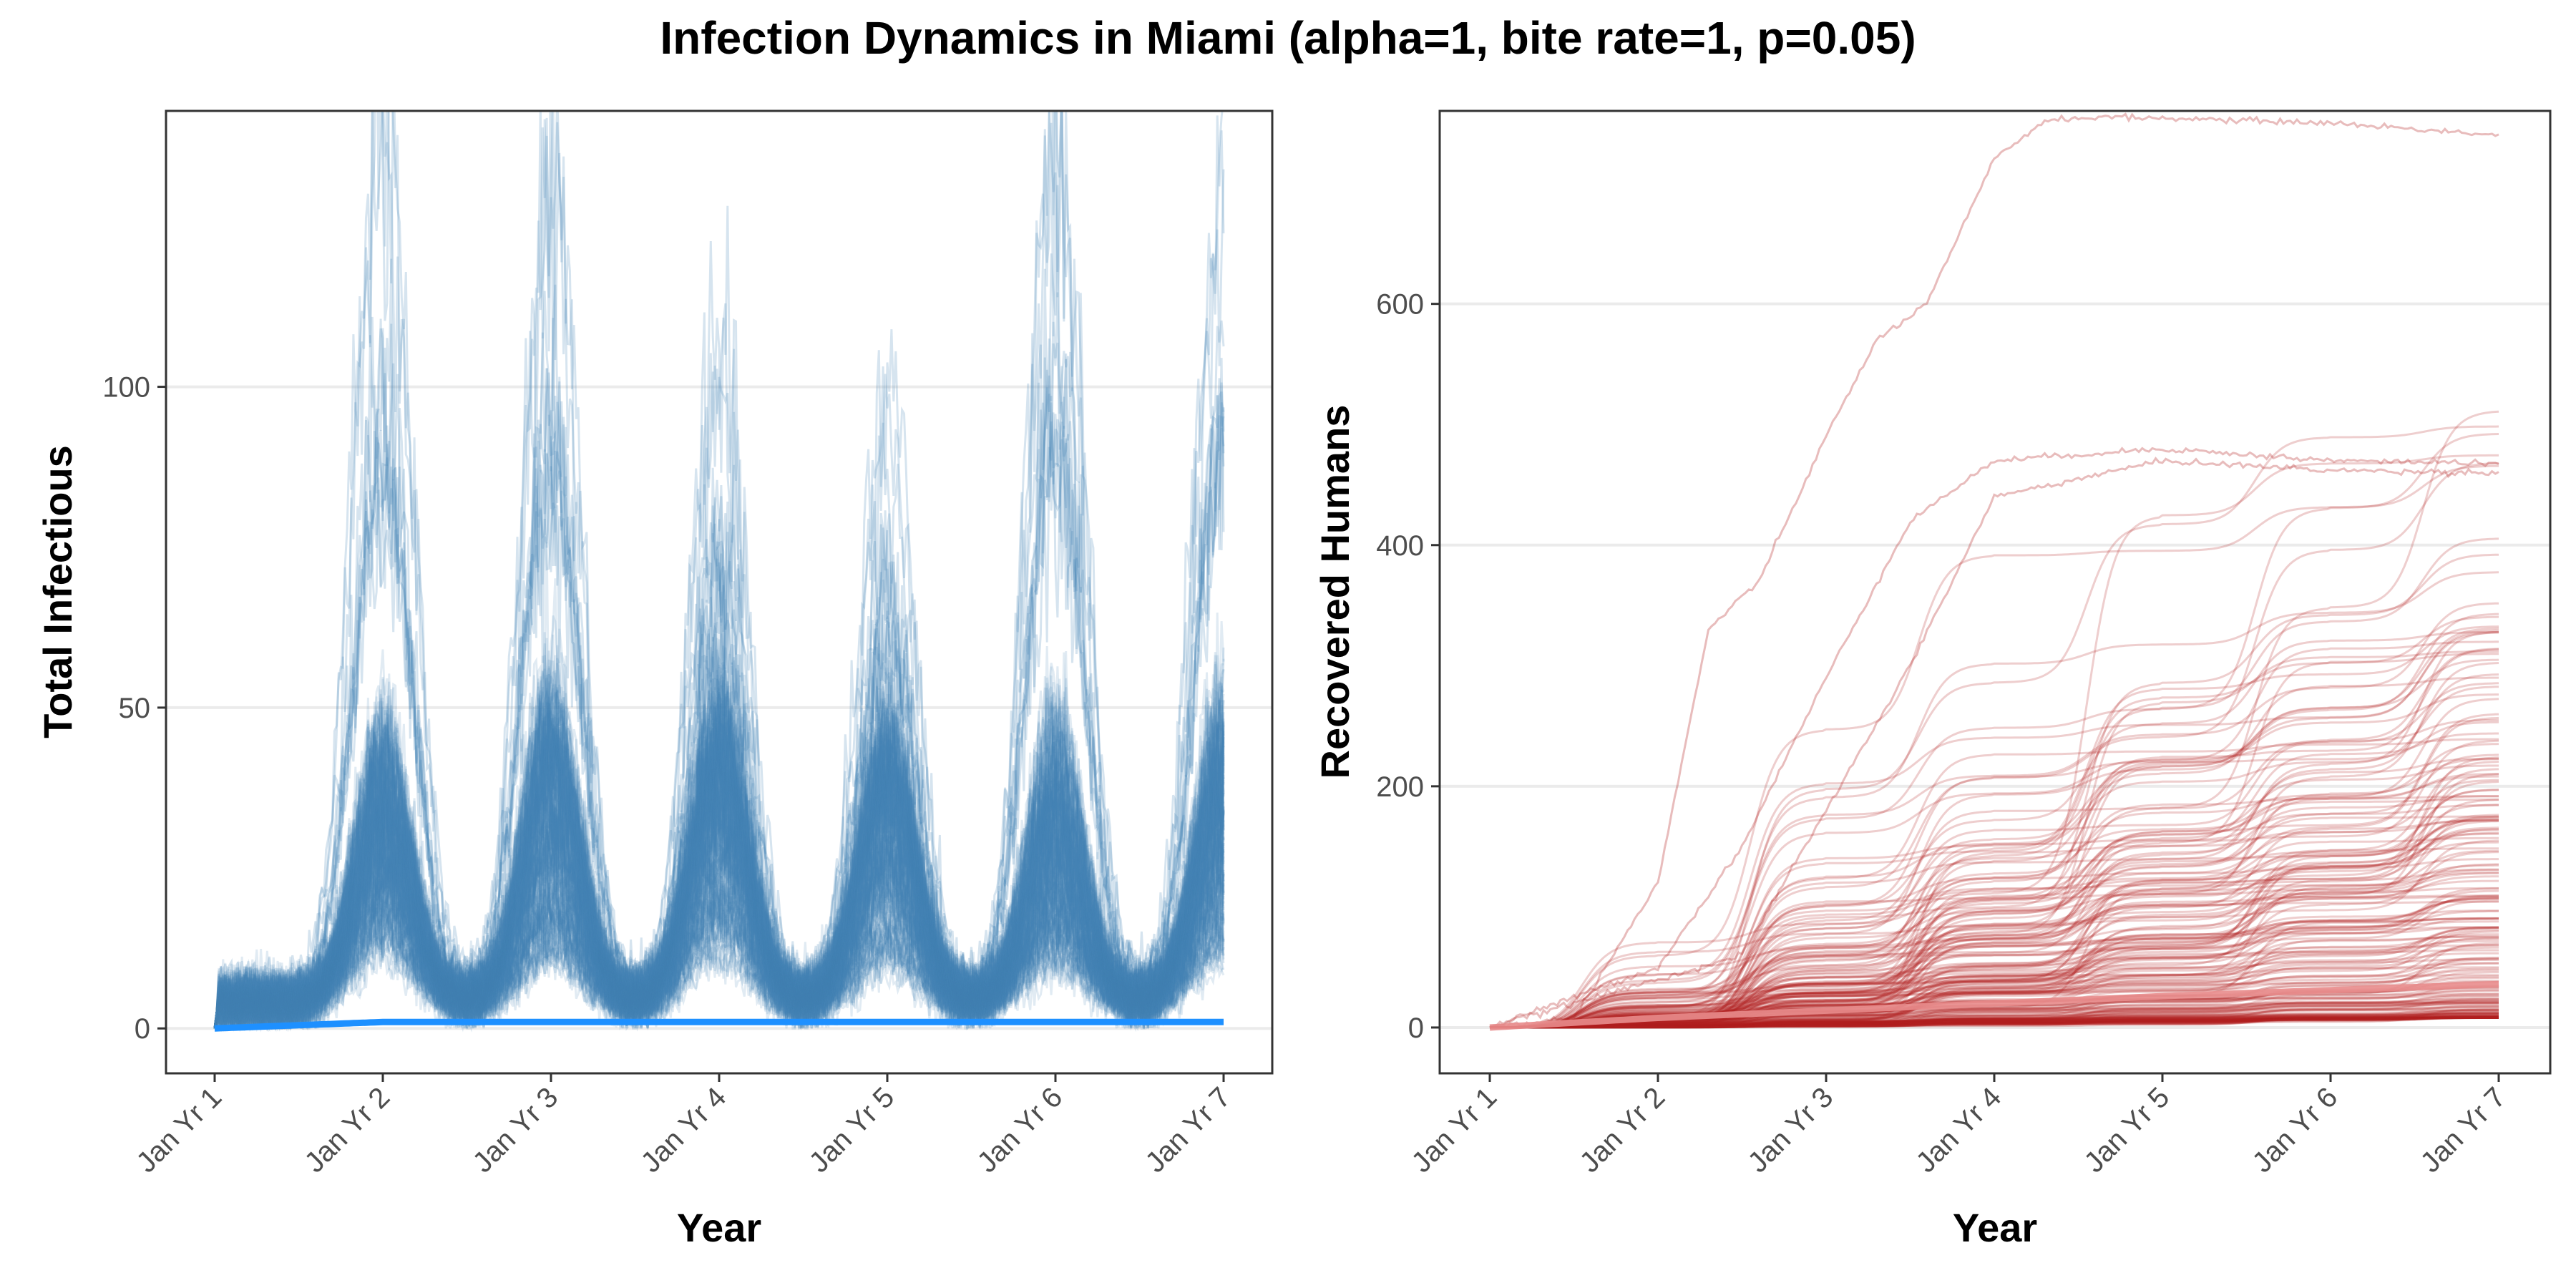  What do you see at coordinates (1334, 592) in the screenshot?
I see `right-y-axis-title: Recovered Humans` at bounding box center [1334, 592].